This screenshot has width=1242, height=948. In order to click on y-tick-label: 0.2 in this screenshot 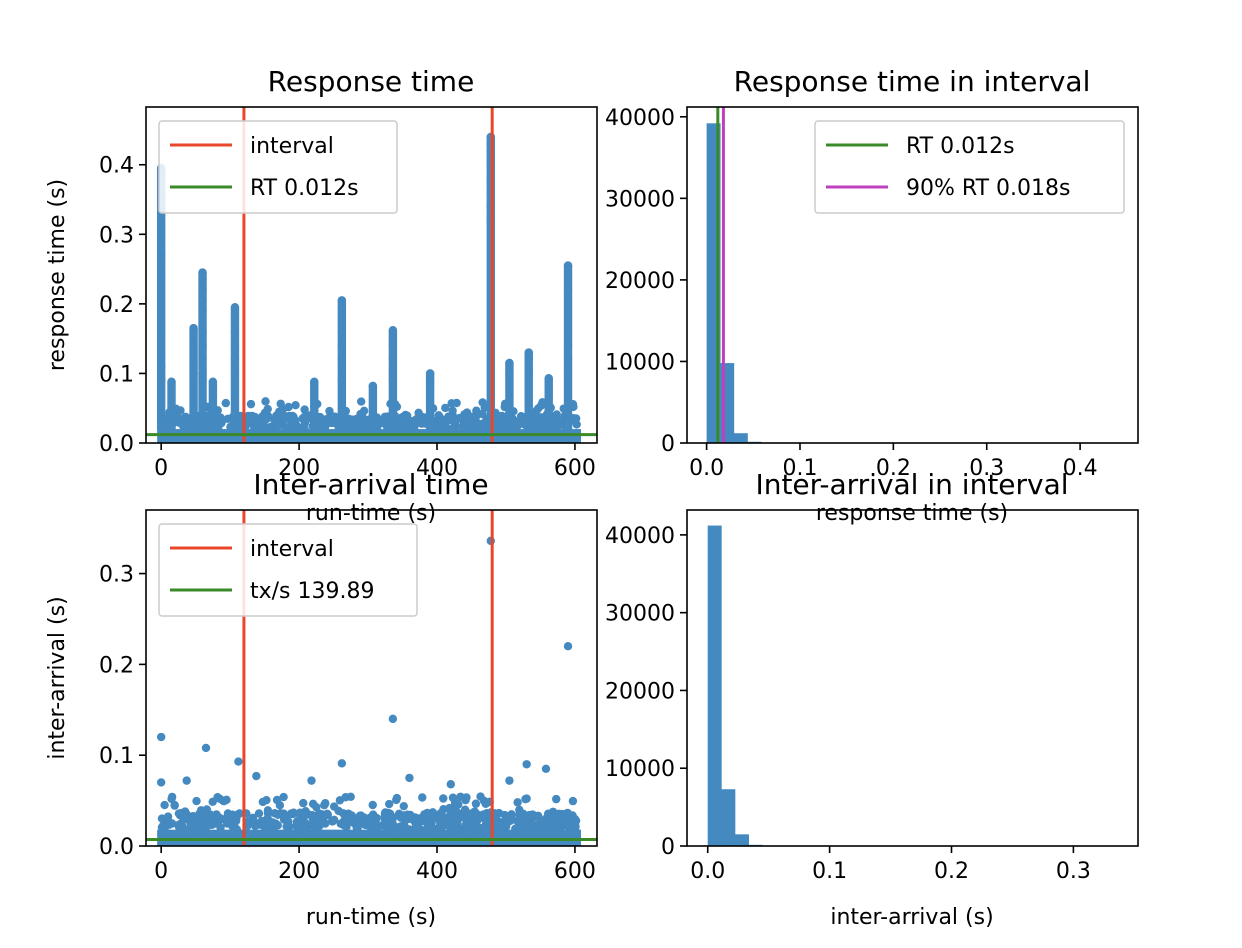, I will do `click(116, 665)`.